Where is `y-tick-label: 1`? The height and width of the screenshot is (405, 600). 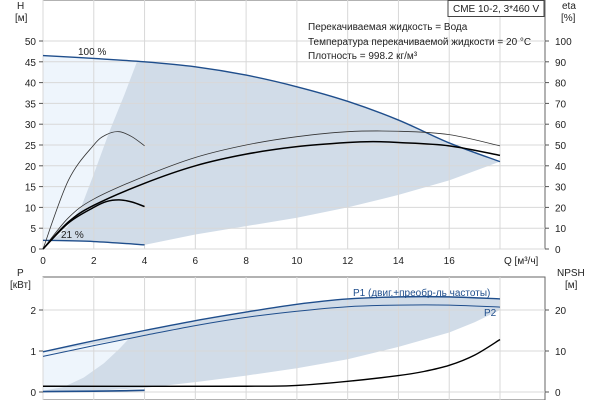
y-tick-label: 1 is located at coordinates (33, 352).